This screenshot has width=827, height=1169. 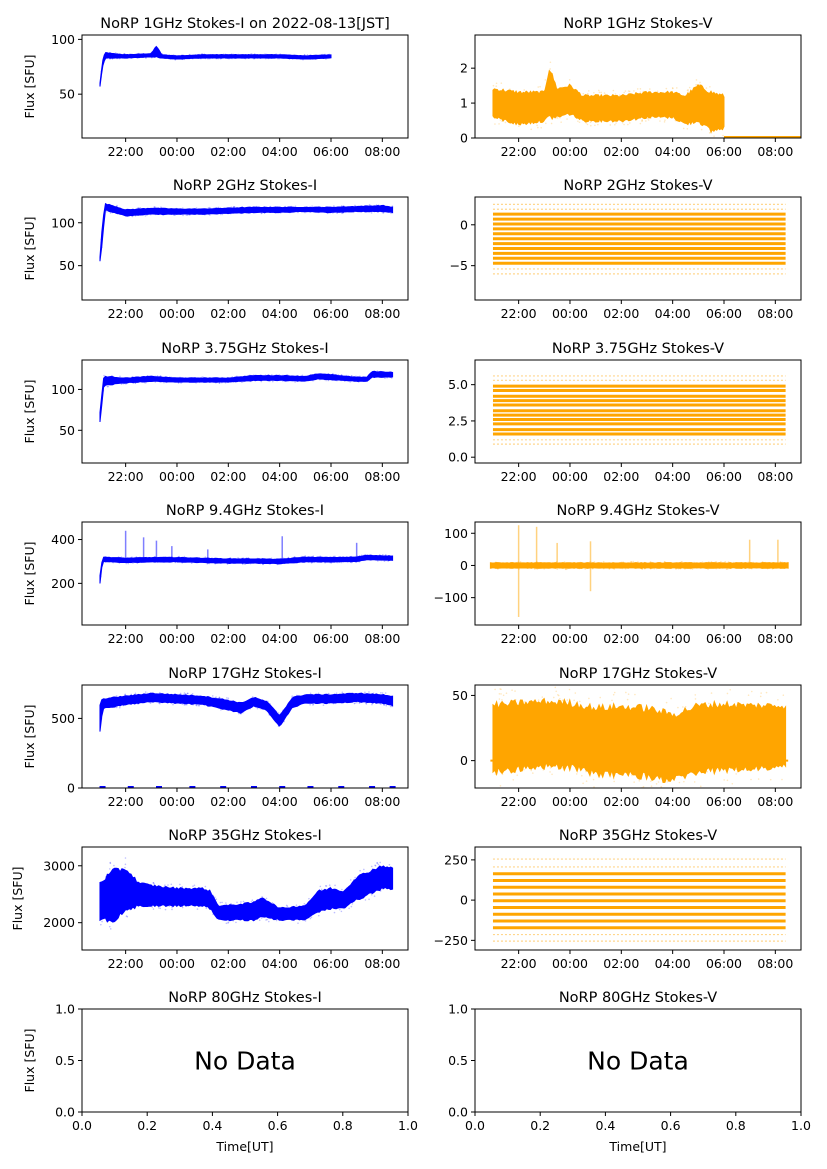 I want to click on axes-frame, so click(x=638, y=86).